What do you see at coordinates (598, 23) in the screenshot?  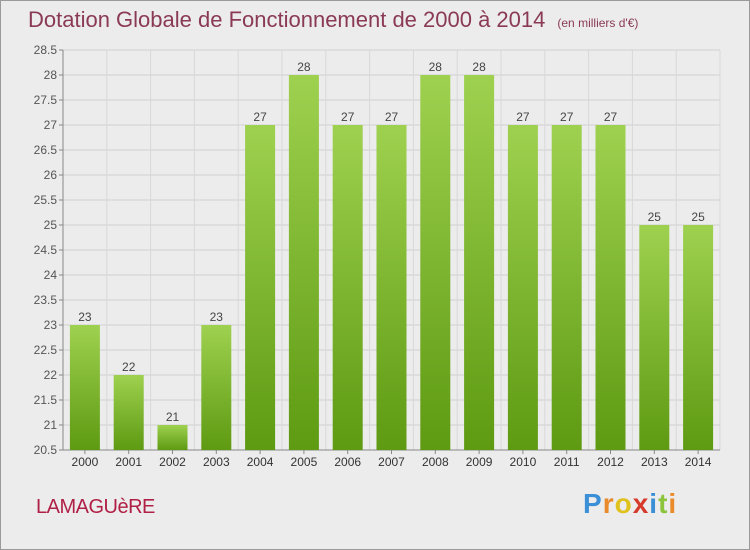 I see `chart-unit-label: (en milliers d'€)` at bounding box center [598, 23].